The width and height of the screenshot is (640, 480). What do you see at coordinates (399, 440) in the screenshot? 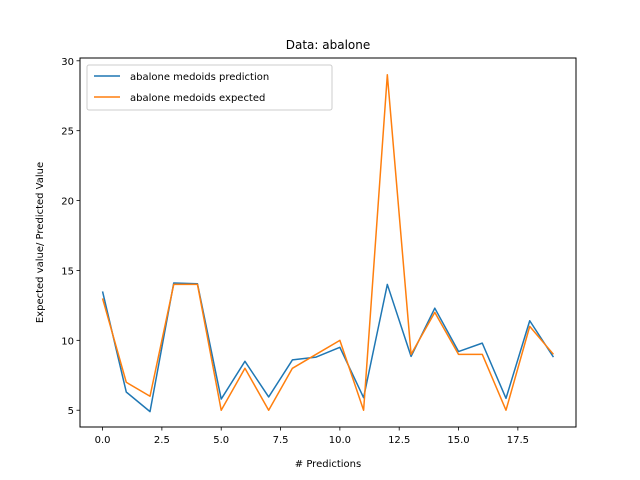
I see `x-tick-label: 12.5` at bounding box center [399, 440].